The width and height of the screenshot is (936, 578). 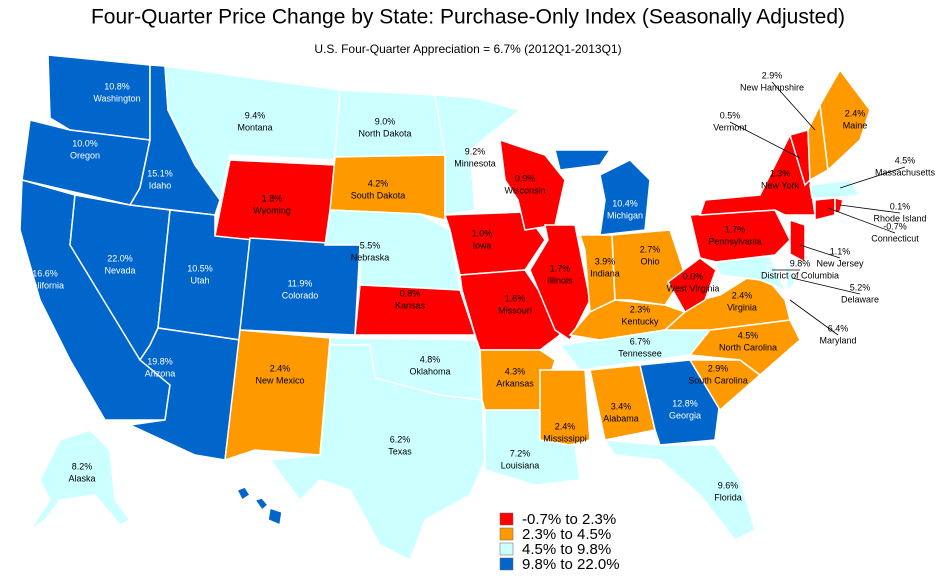 I want to click on state-value: 2.7%, so click(x=650, y=249).